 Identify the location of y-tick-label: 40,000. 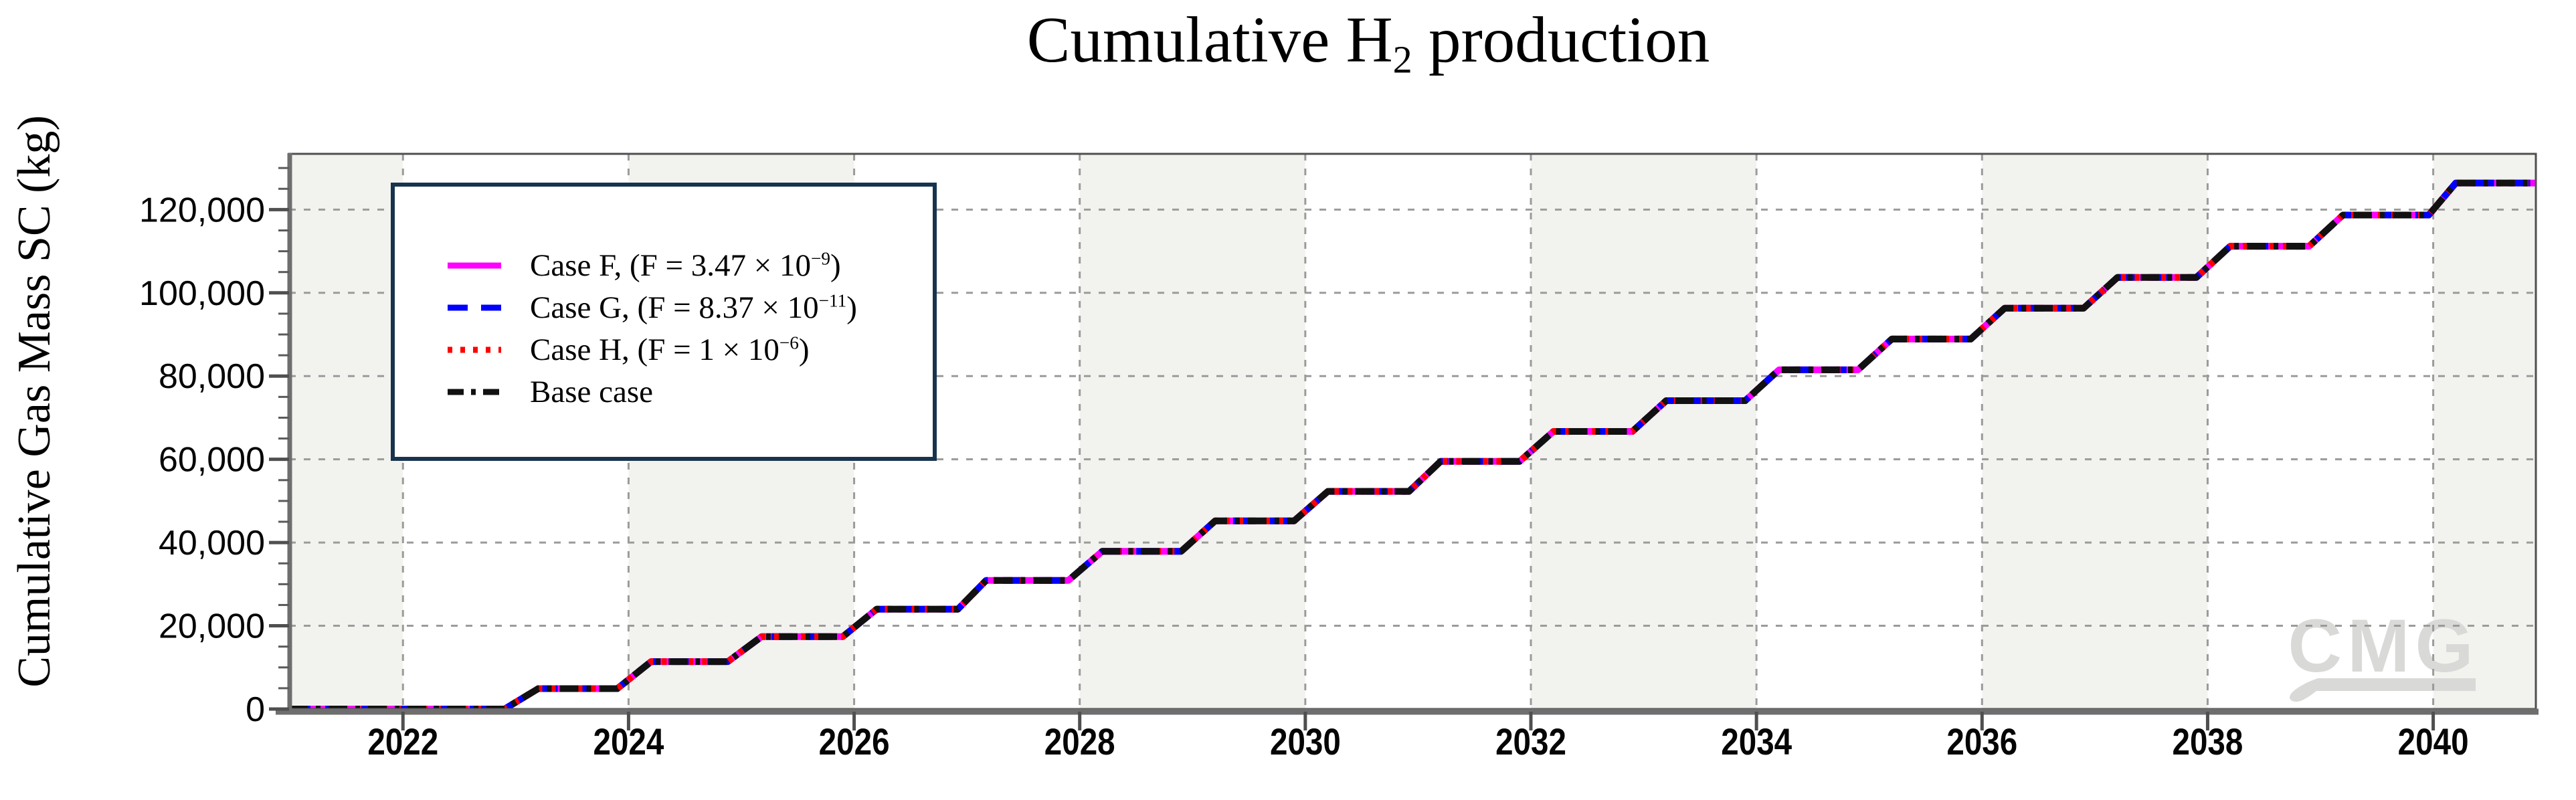
(212, 543).